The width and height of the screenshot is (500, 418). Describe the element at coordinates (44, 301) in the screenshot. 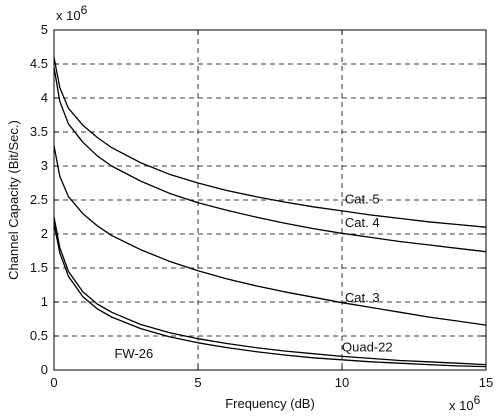

I see `y-tick-label: 1` at that location.